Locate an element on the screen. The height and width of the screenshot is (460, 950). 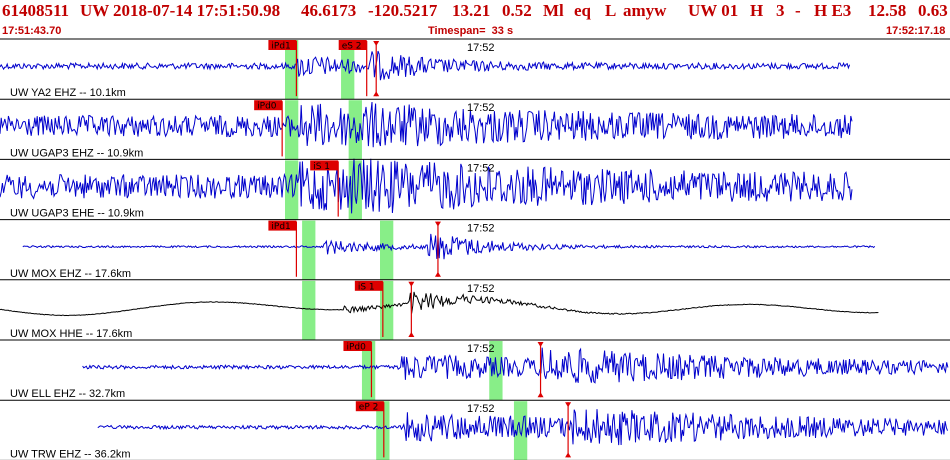
window-end-time: 17:52:17.18 is located at coordinates (916, 31).